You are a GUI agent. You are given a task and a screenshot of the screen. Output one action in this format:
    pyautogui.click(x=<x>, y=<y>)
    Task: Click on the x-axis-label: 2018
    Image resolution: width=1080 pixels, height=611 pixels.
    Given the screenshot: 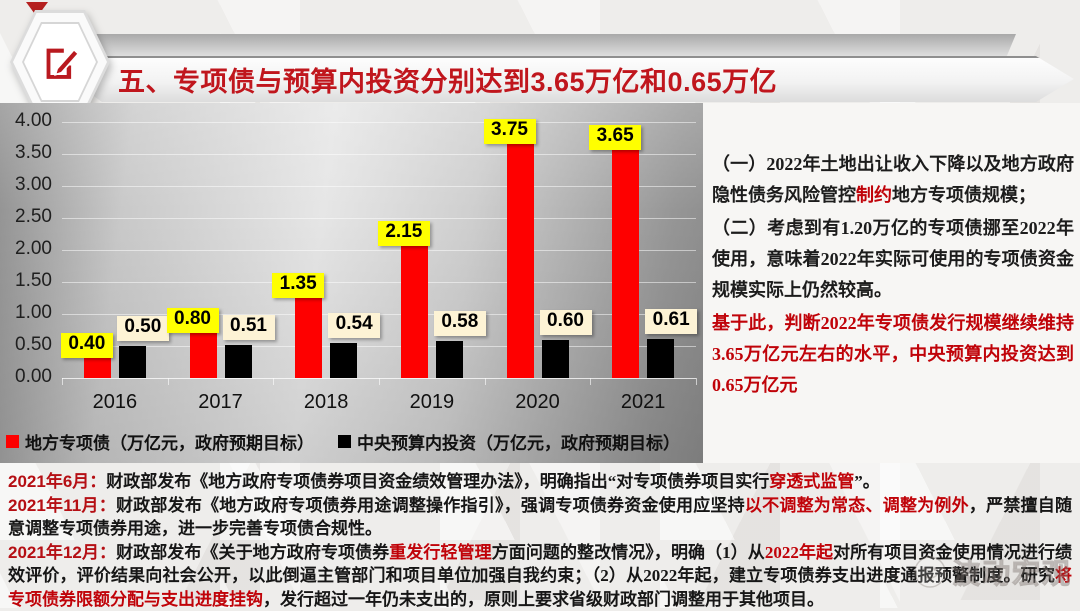 What is the action you would take?
    pyautogui.click(x=326, y=402)
    